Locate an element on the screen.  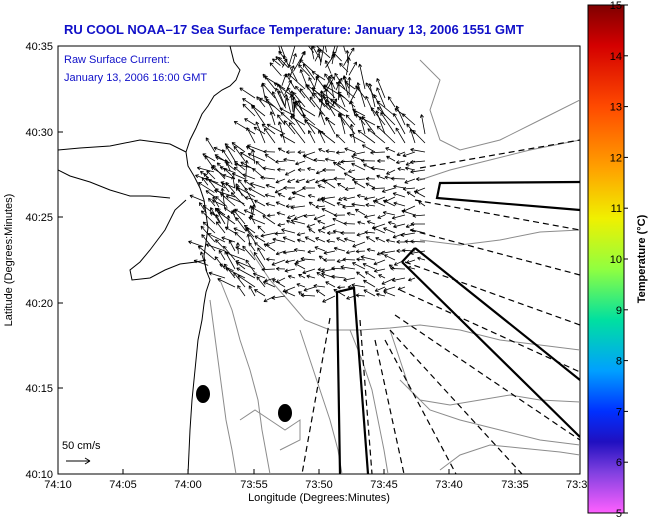
coastline is located at coordinates (213, 260).